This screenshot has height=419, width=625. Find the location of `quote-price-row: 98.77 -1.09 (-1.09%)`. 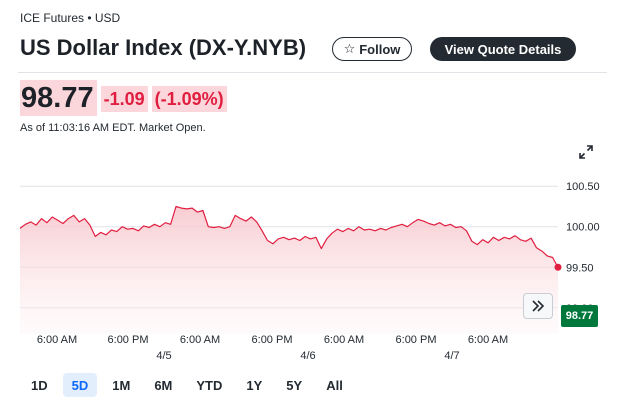

quote-price-row: 98.77 -1.09 (-1.09%) is located at coordinates (123, 98).